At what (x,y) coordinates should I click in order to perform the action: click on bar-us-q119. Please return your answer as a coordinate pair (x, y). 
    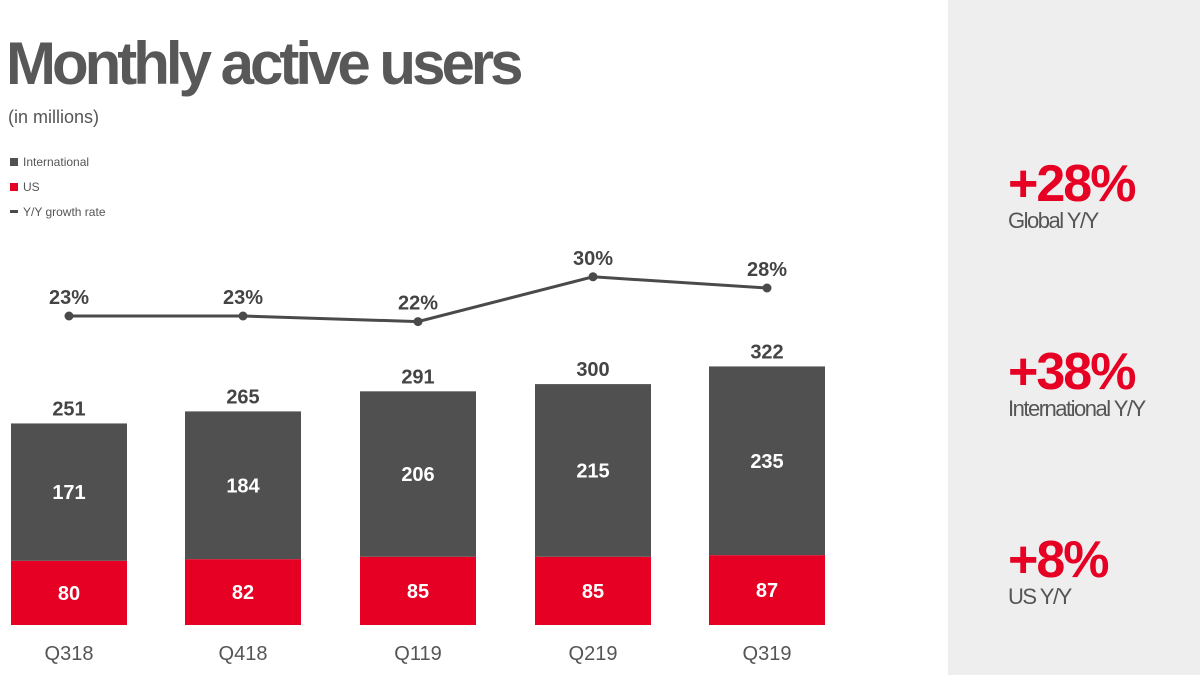
    Looking at the image, I should click on (418, 590).